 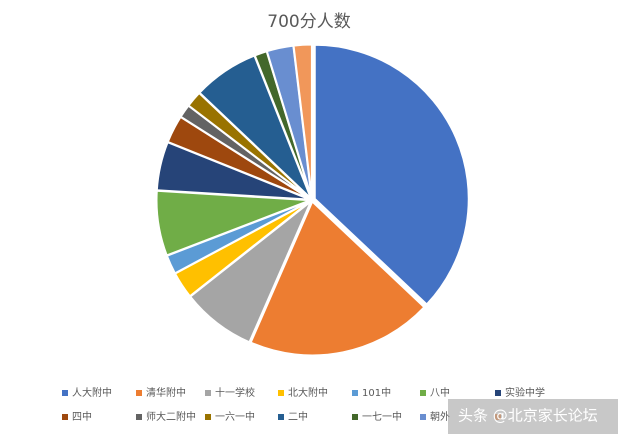 I want to click on legend-label: 师大二附中, so click(x=171, y=416).